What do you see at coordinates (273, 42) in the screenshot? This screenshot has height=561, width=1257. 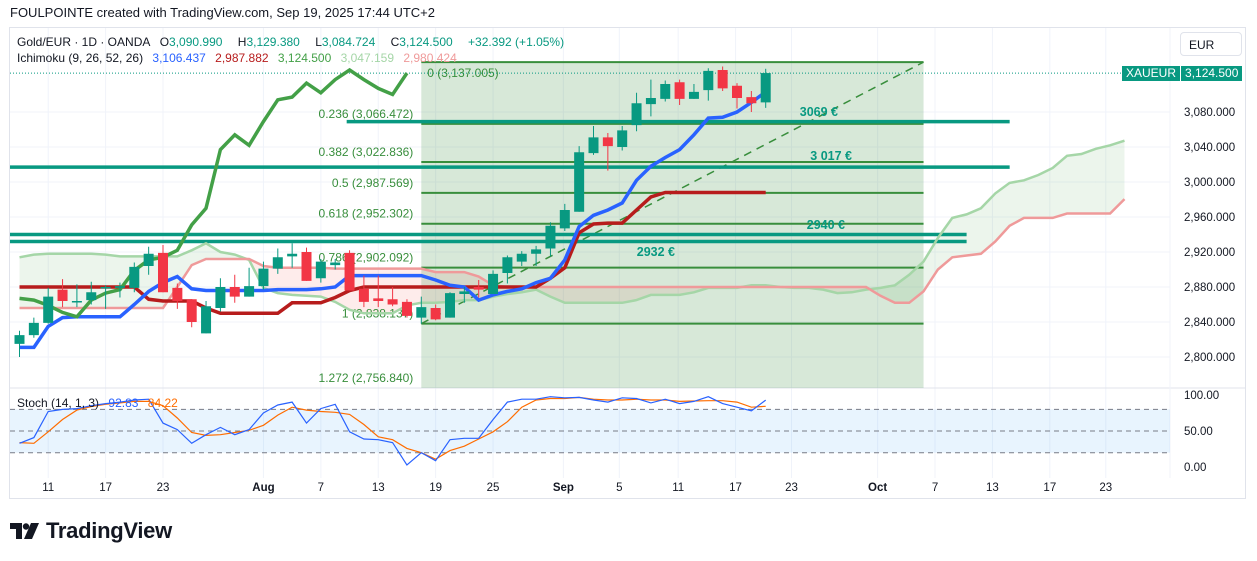 I see `high-value: 3,129.380` at bounding box center [273, 42].